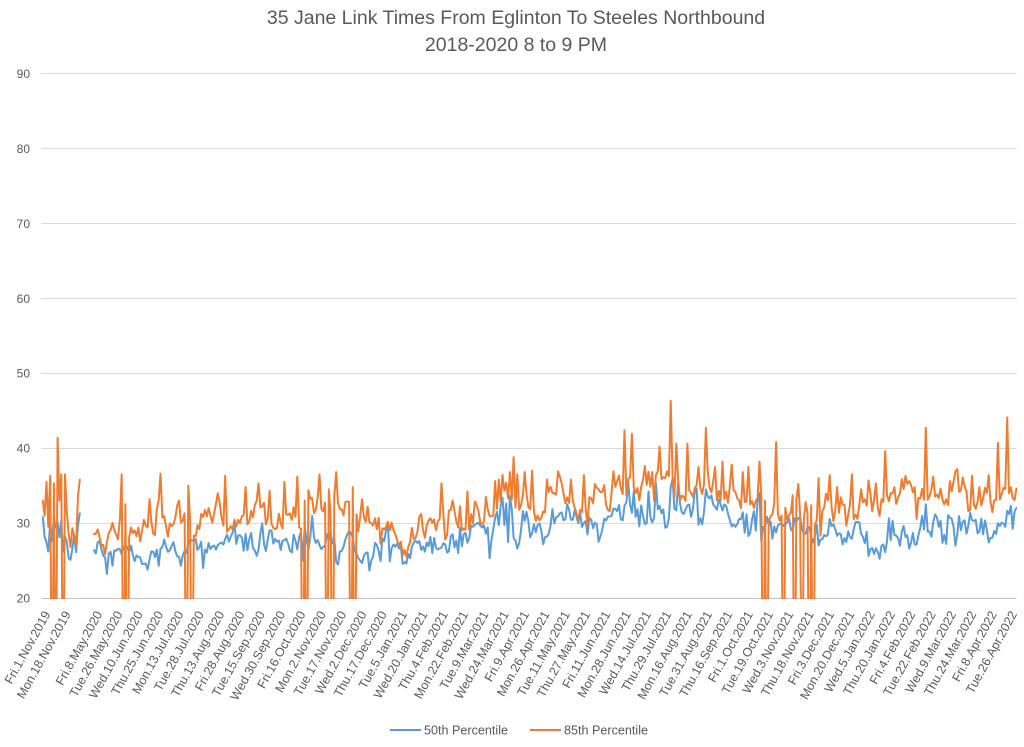 This screenshot has width=1024, height=747. Describe the element at coordinates (24, 74) in the screenshot. I see `svg-text: 90` at that location.